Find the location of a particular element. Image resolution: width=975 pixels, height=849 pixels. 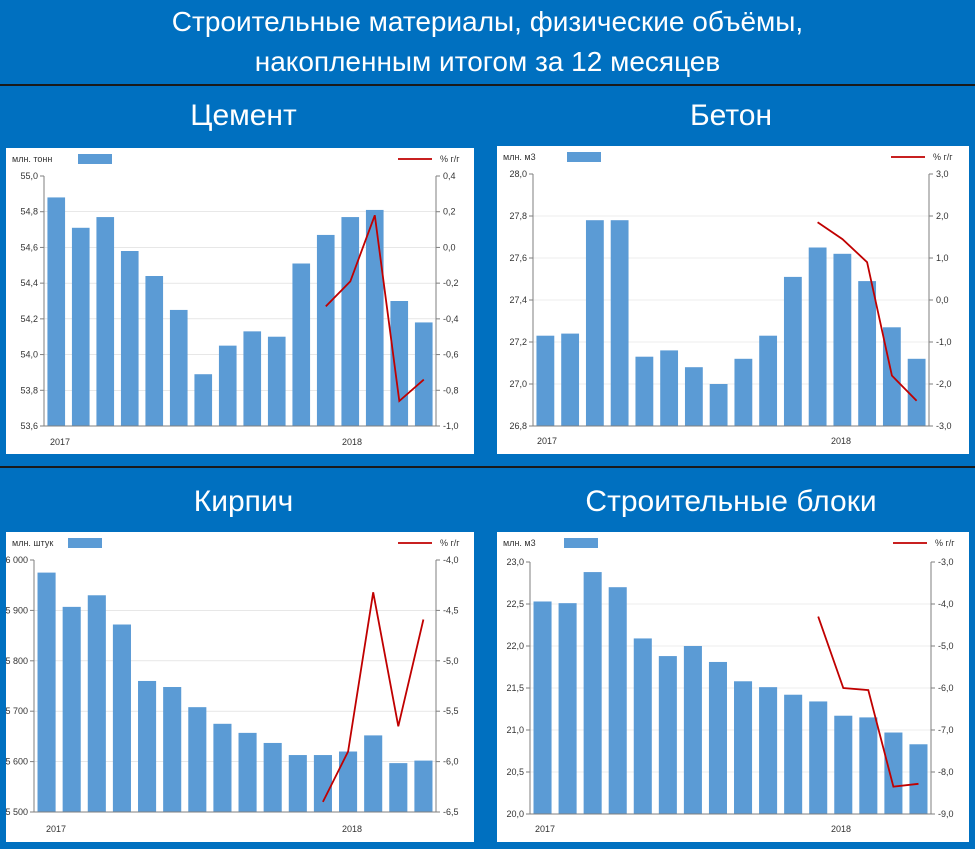

left-tick-label: 53,6 is located at coordinates (29, 426).